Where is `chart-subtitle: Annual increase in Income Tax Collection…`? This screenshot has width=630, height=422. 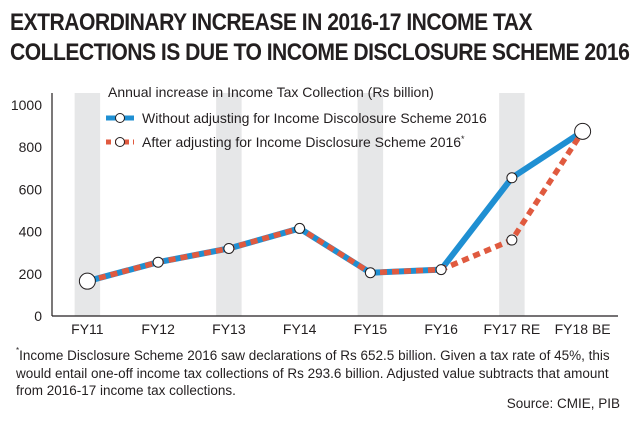
chart-subtitle: Annual increase in Income Tax Collection… is located at coordinates (271, 92).